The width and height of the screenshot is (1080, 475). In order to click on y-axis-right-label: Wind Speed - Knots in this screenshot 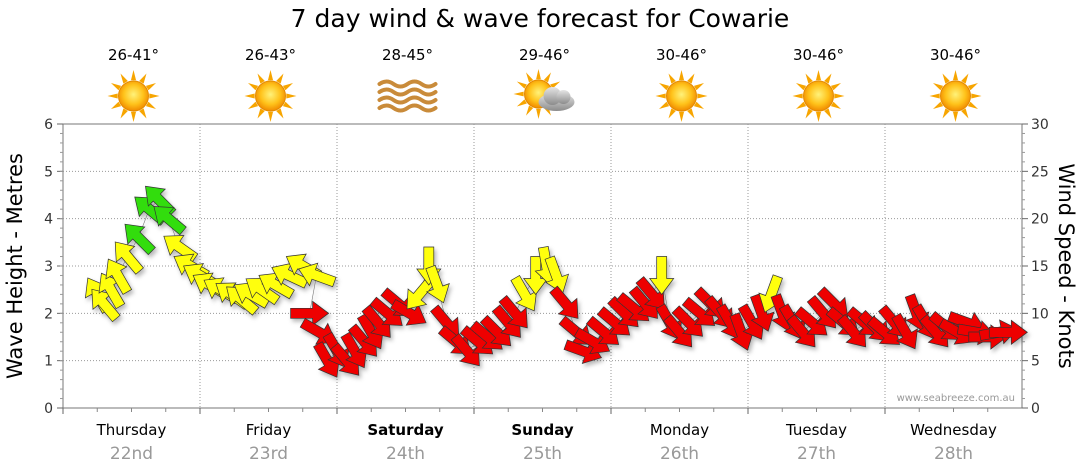, I will do `click(1066, 265)`.